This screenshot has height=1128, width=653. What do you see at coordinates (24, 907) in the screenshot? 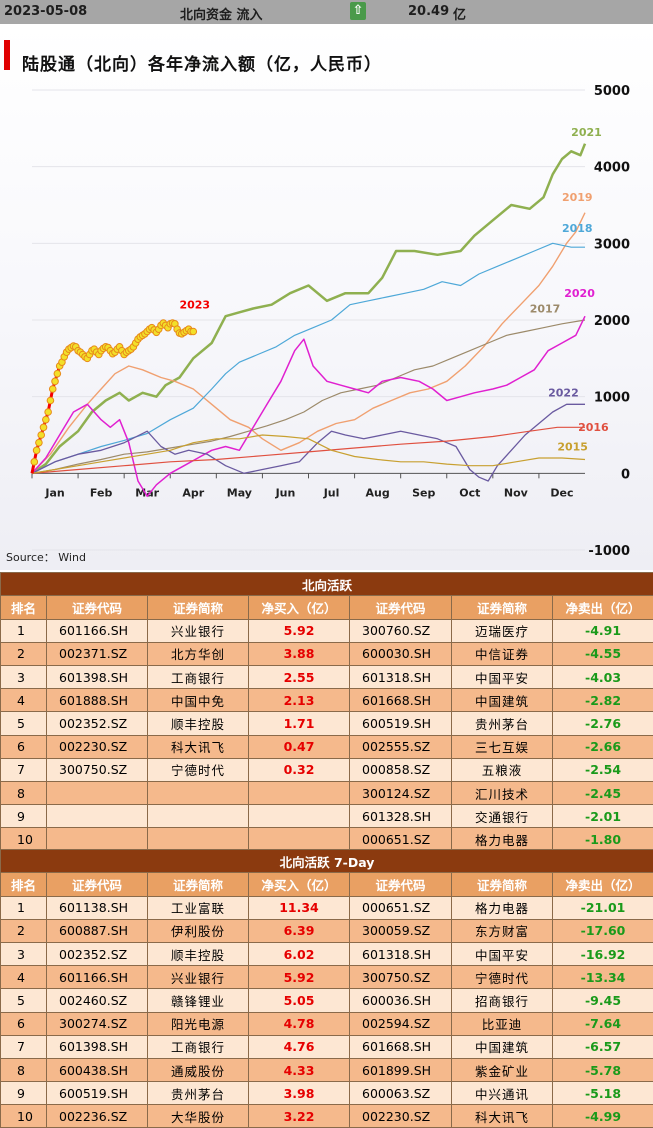
I see `rank-cell: 1` at bounding box center [24, 907].